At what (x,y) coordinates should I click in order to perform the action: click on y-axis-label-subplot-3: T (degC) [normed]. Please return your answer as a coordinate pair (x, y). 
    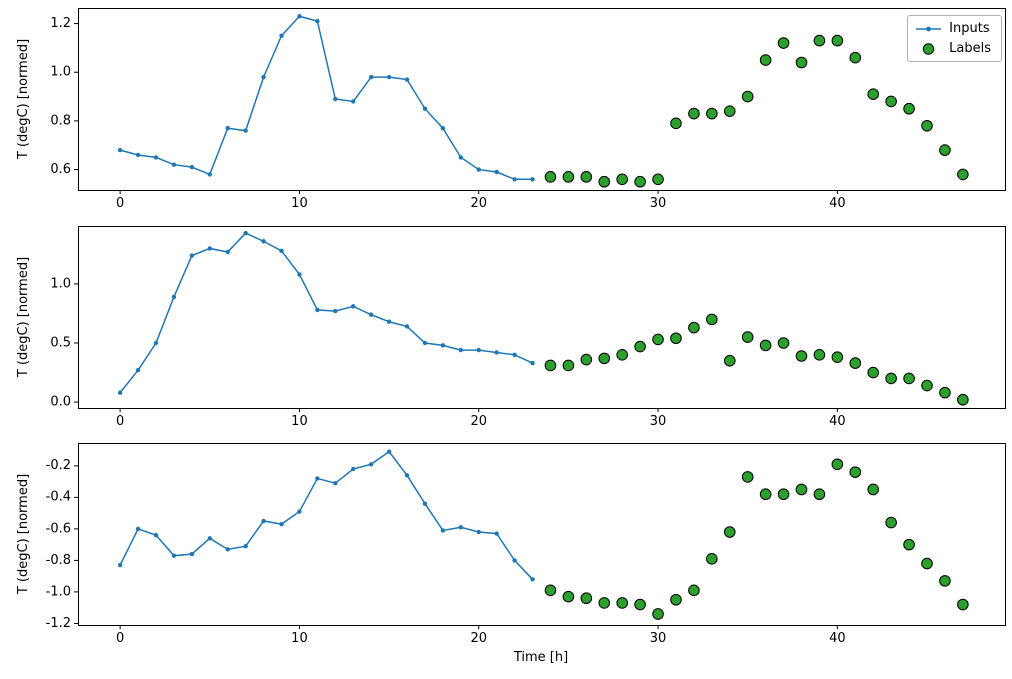
    Looking at the image, I should click on (23, 534).